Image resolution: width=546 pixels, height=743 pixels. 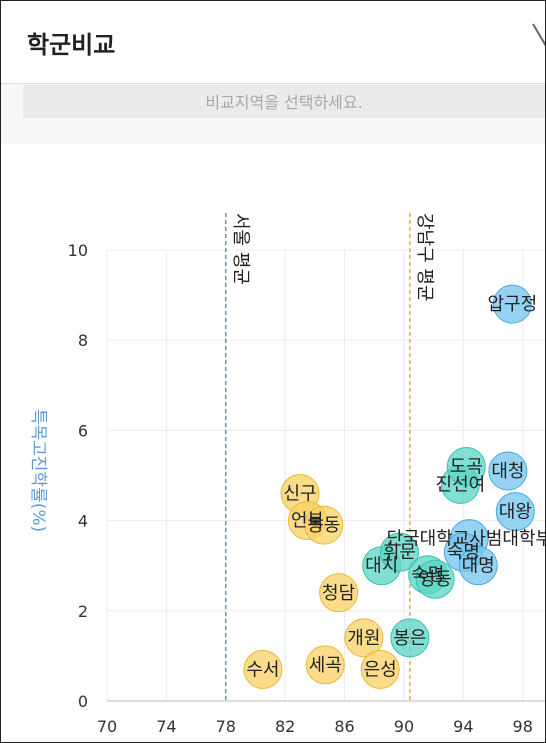 I want to click on x-tick-label: 70, so click(x=107, y=726).